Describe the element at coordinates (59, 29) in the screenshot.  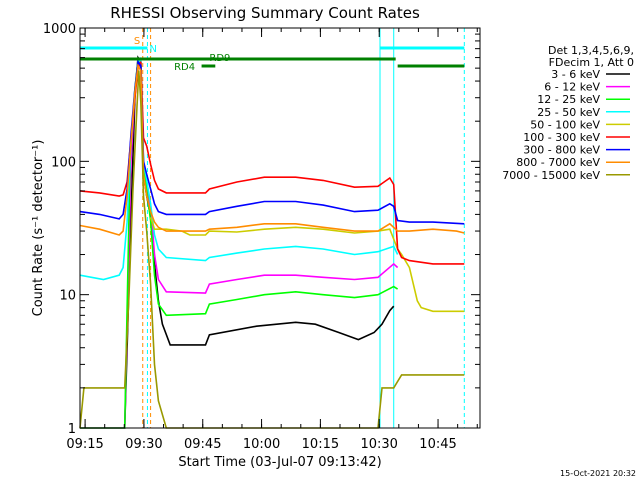
I see `y-tick-label: 1000` at that location.